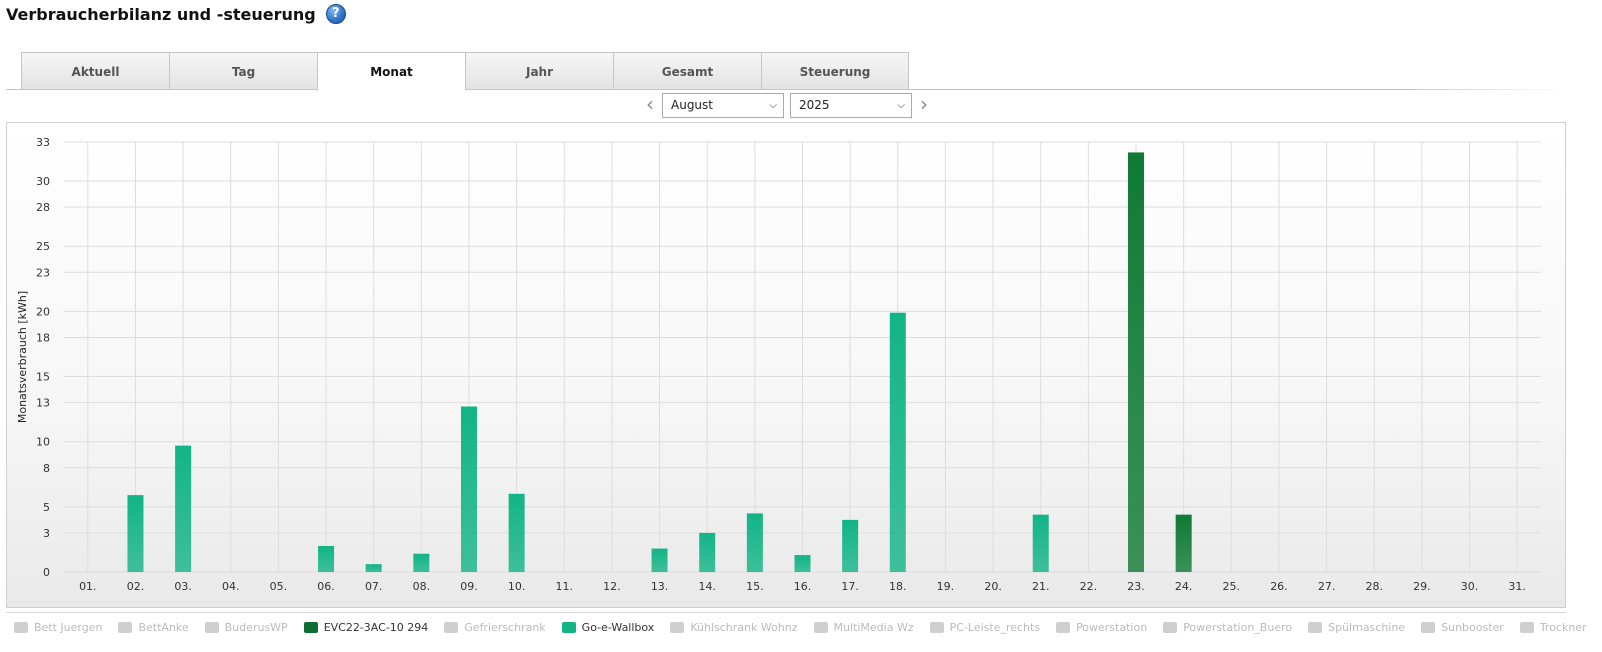  Describe the element at coordinates (660, 586) in the screenshot. I see `x-tick-label: 13.` at that location.